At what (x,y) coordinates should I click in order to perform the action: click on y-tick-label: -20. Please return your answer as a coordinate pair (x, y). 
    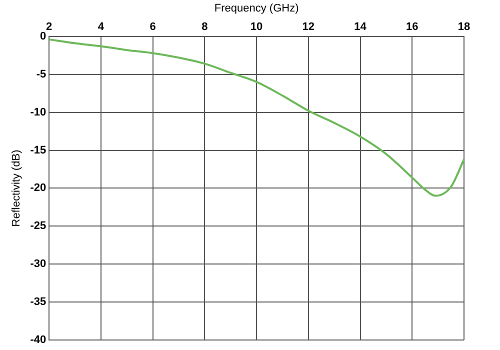
    Looking at the image, I should click on (38, 188).